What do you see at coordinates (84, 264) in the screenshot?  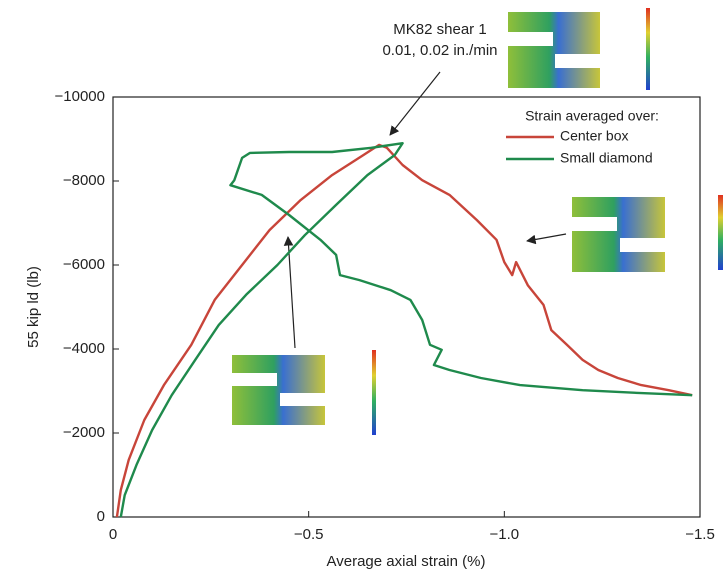 I see `y-tick-label: −6000` at bounding box center [84, 264].